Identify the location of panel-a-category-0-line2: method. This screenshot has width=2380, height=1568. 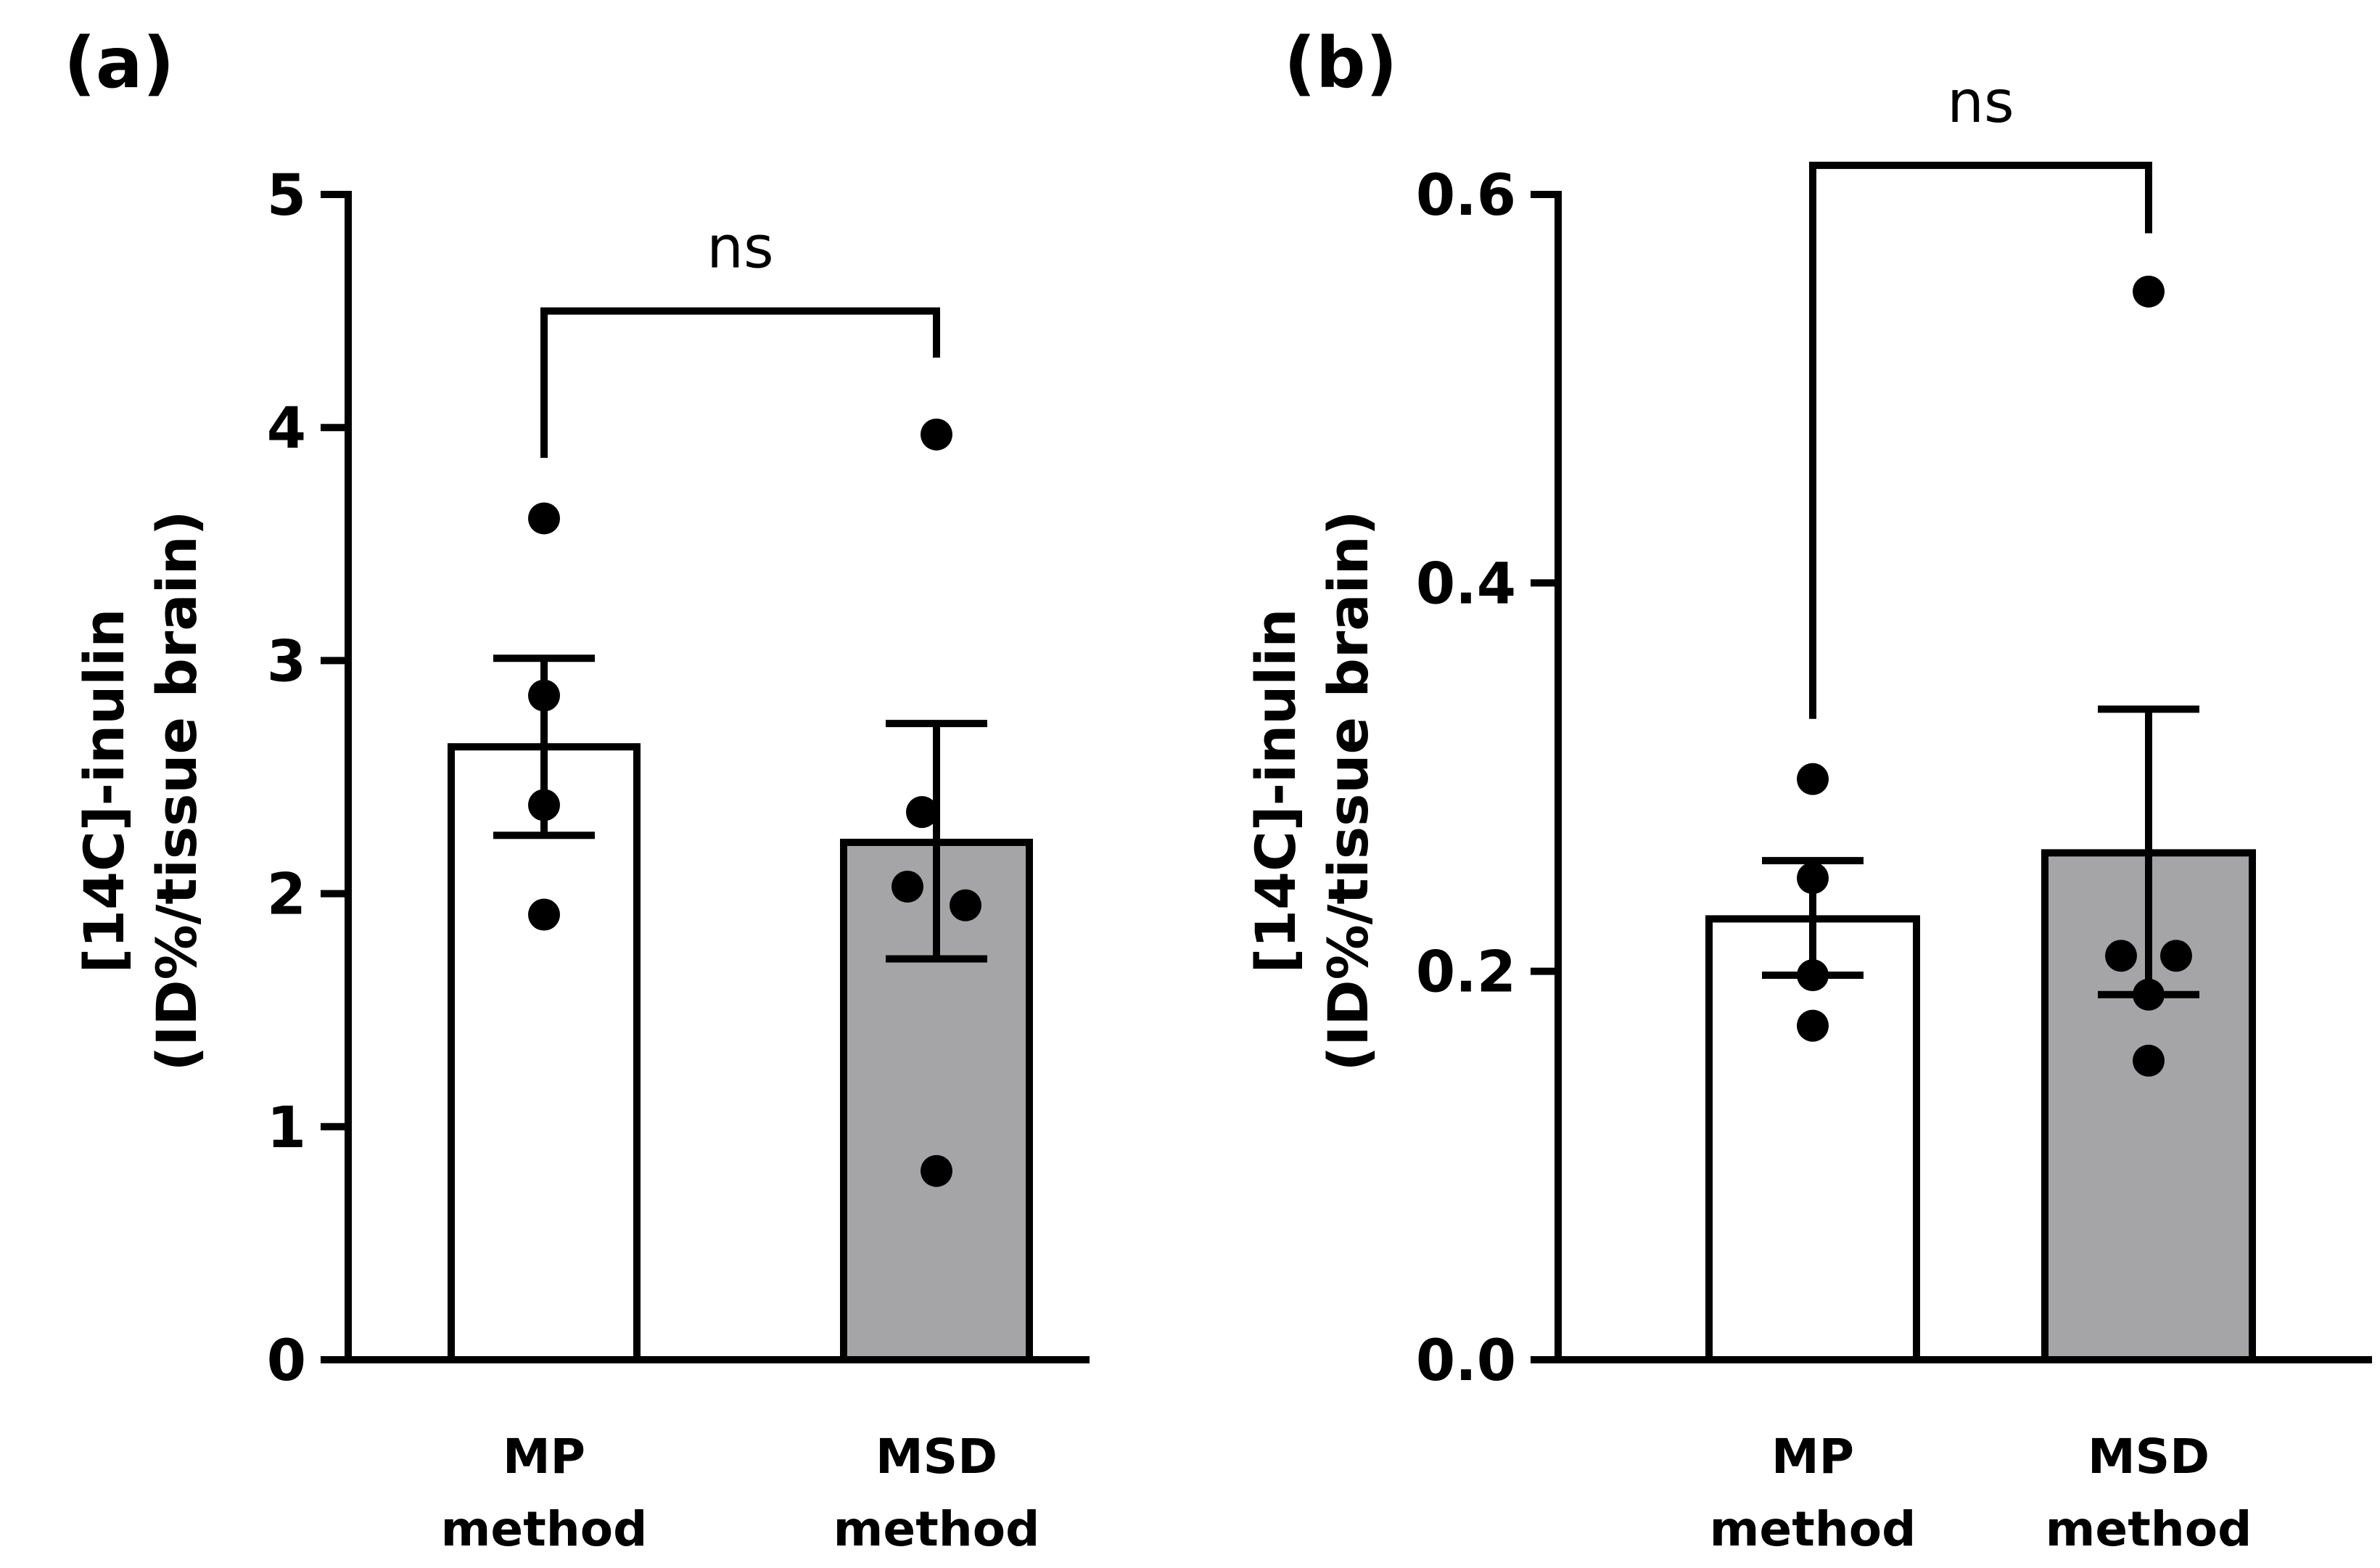
(544, 1529).